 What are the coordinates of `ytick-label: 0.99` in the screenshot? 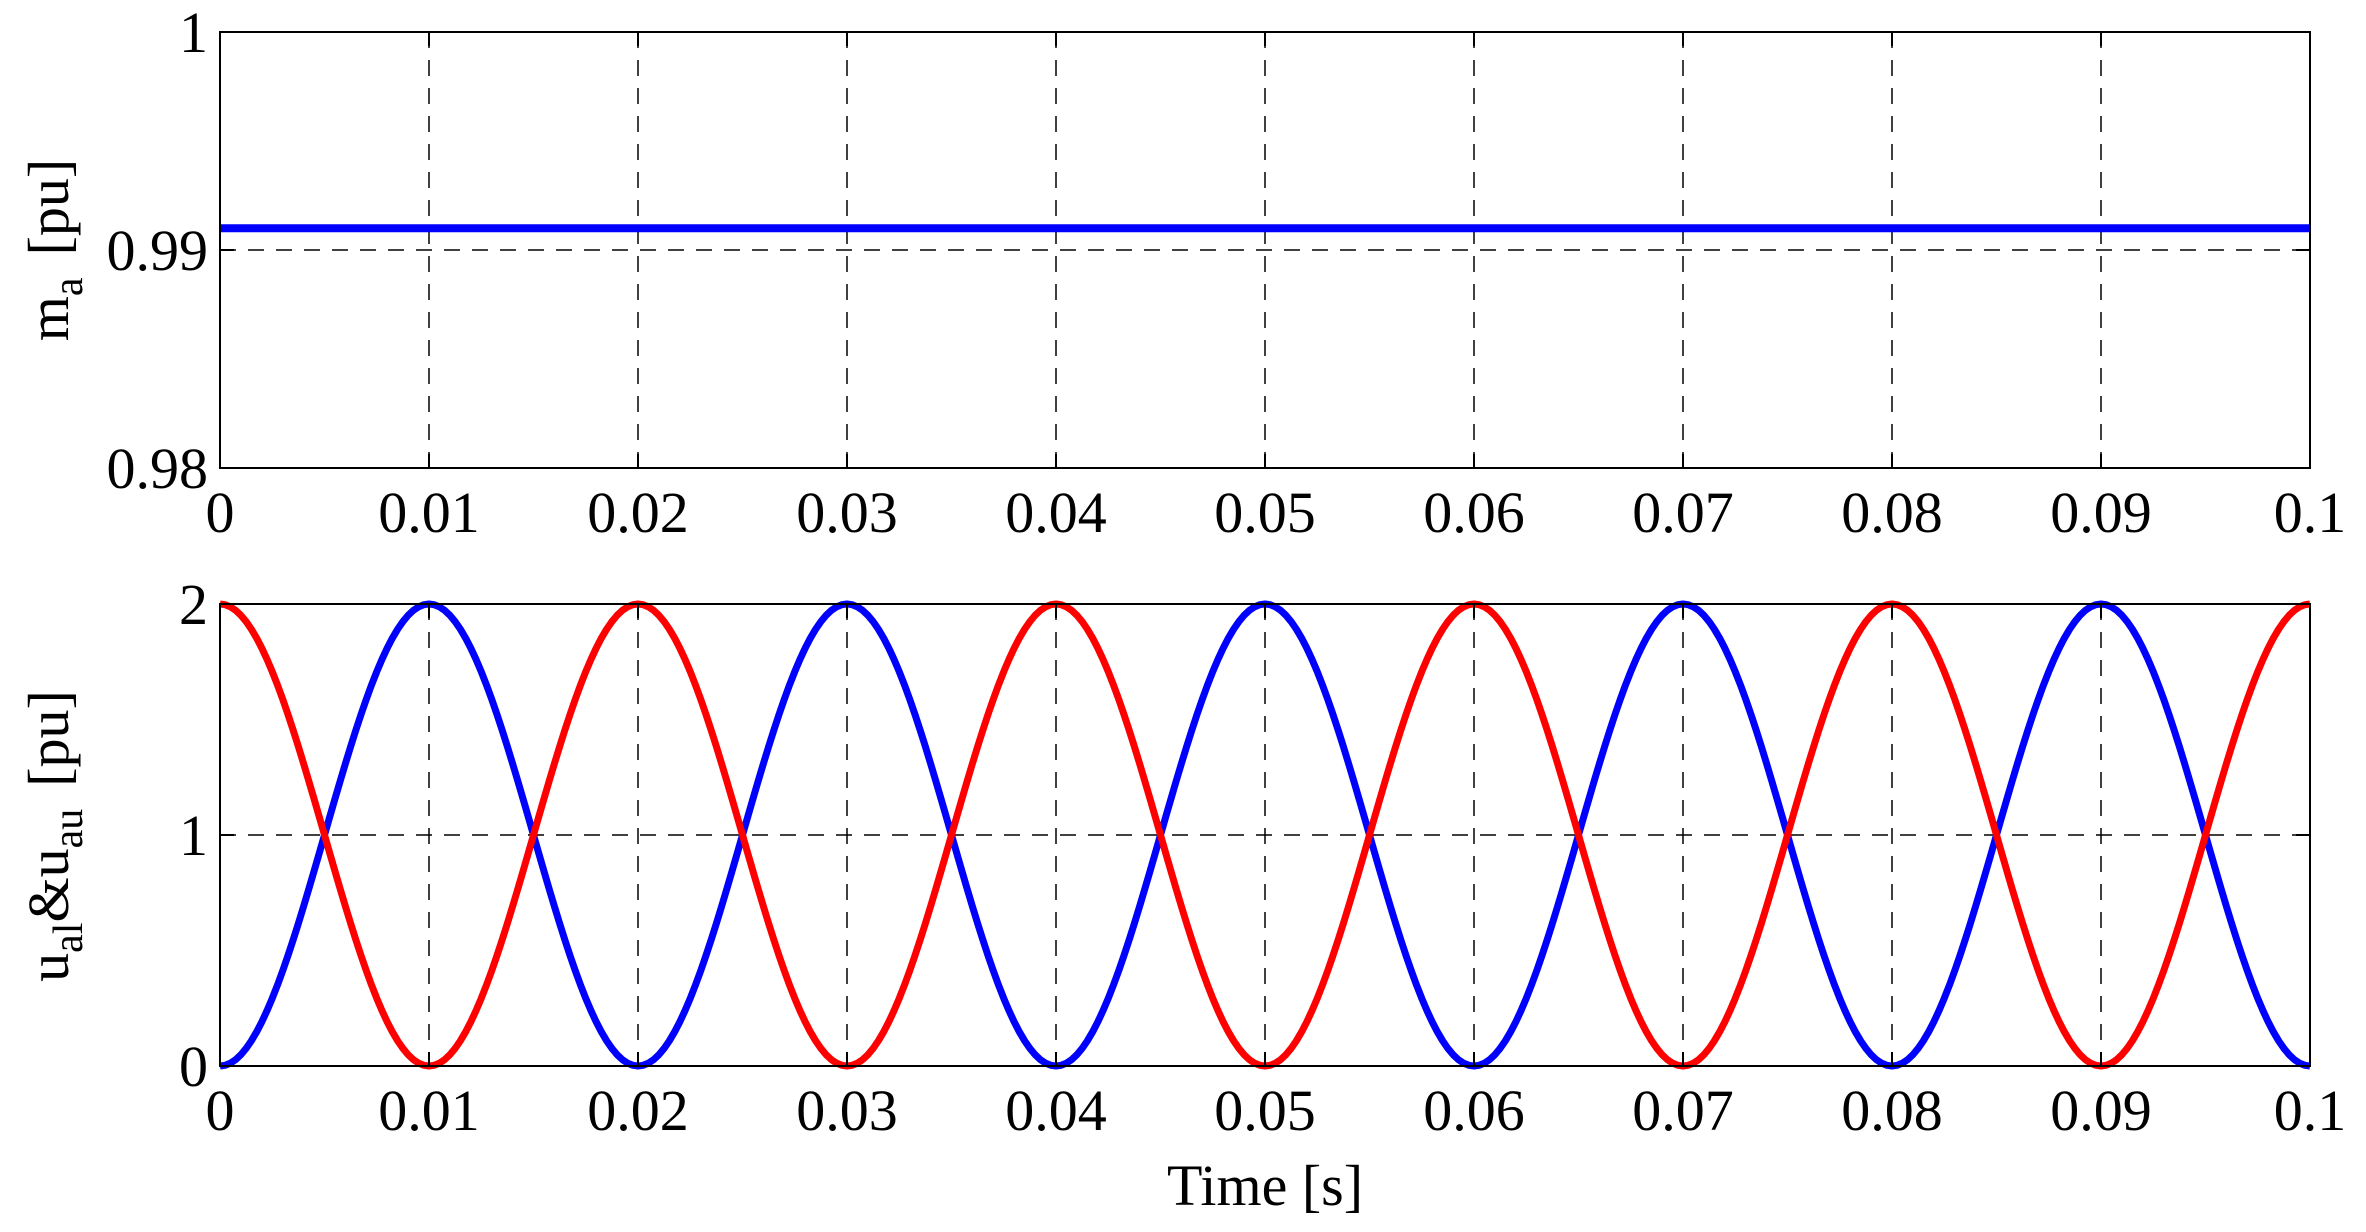 It's located at (158, 250).